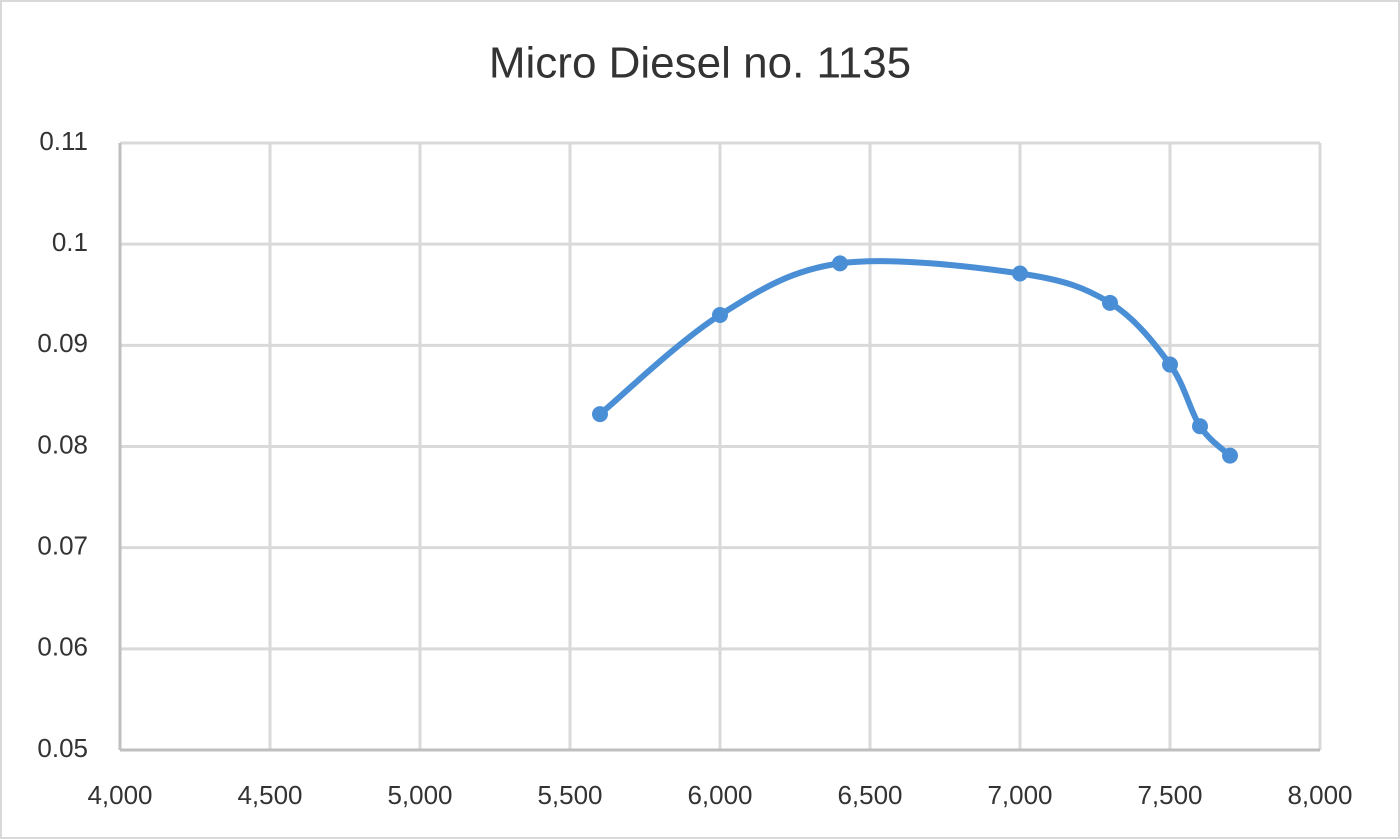 Image resolution: width=1400 pixels, height=839 pixels. I want to click on x-tick-label: 4,000, so click(119, 795).